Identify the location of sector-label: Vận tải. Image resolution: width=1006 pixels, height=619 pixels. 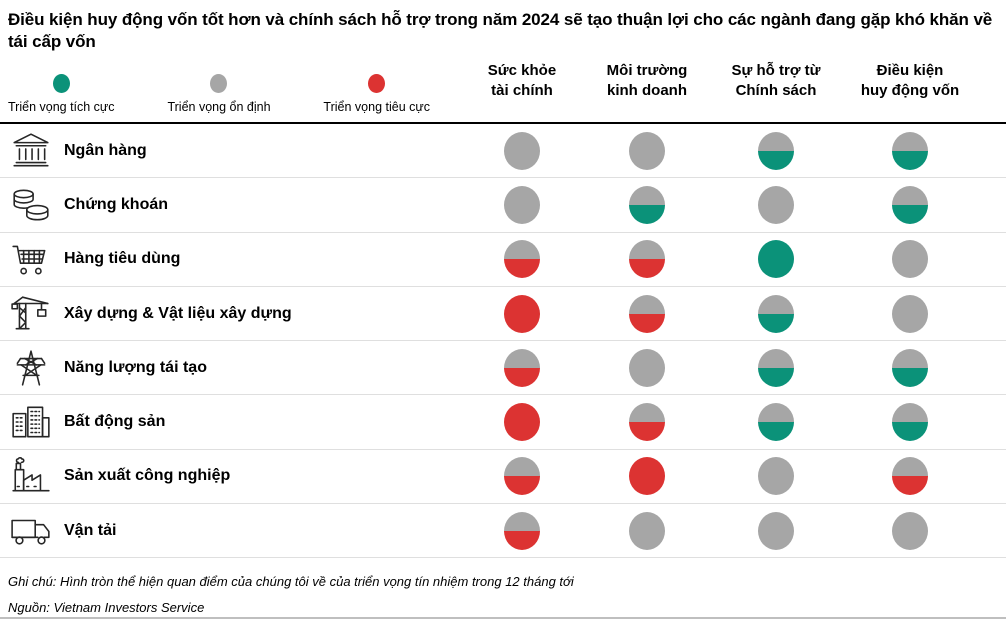
(90, 530).